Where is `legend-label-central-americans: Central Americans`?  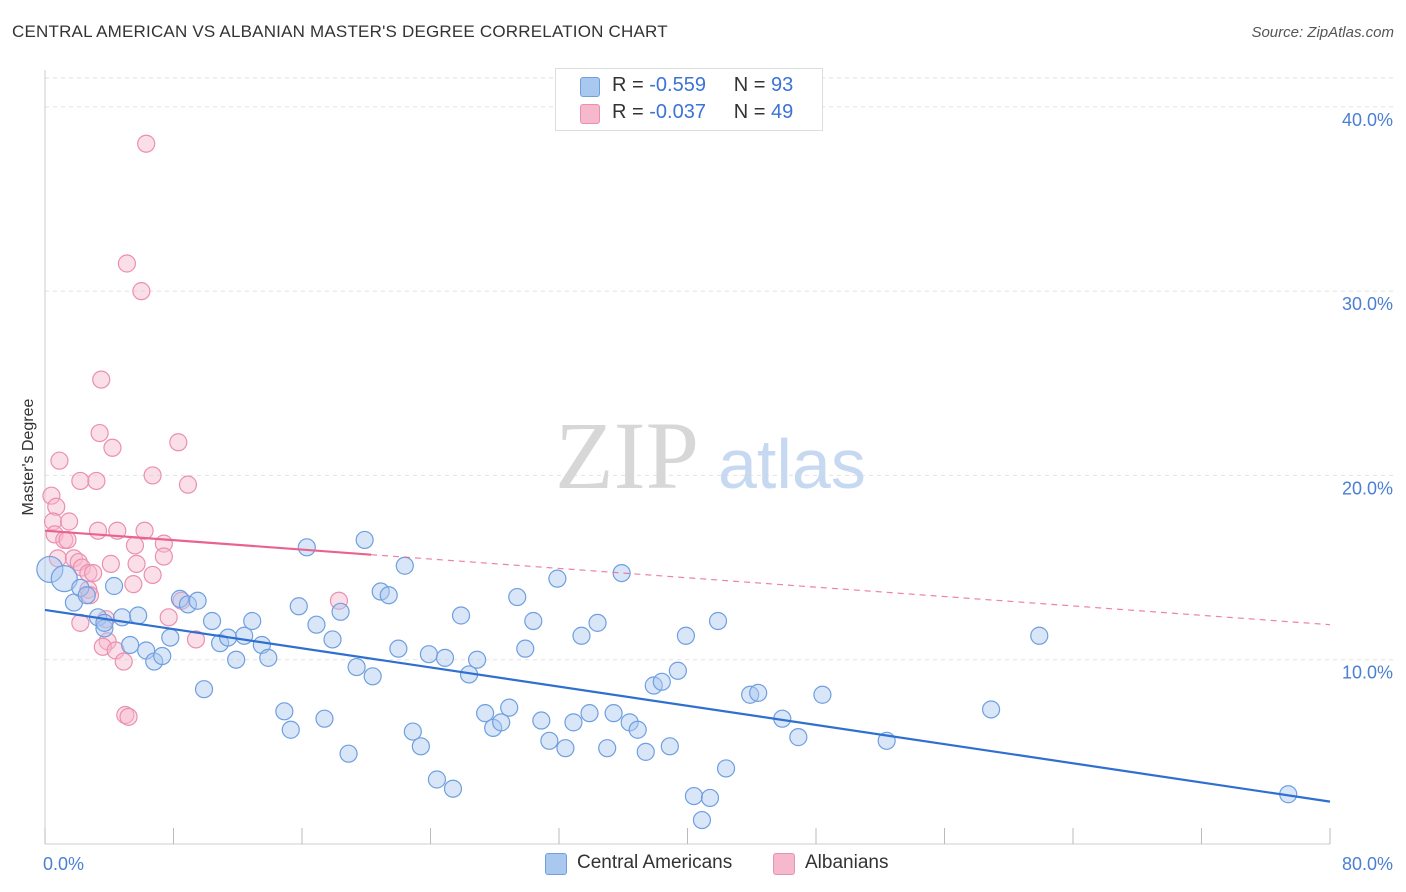
legend-label-central-americans: Central Americans is located at coordinates (655, 862).